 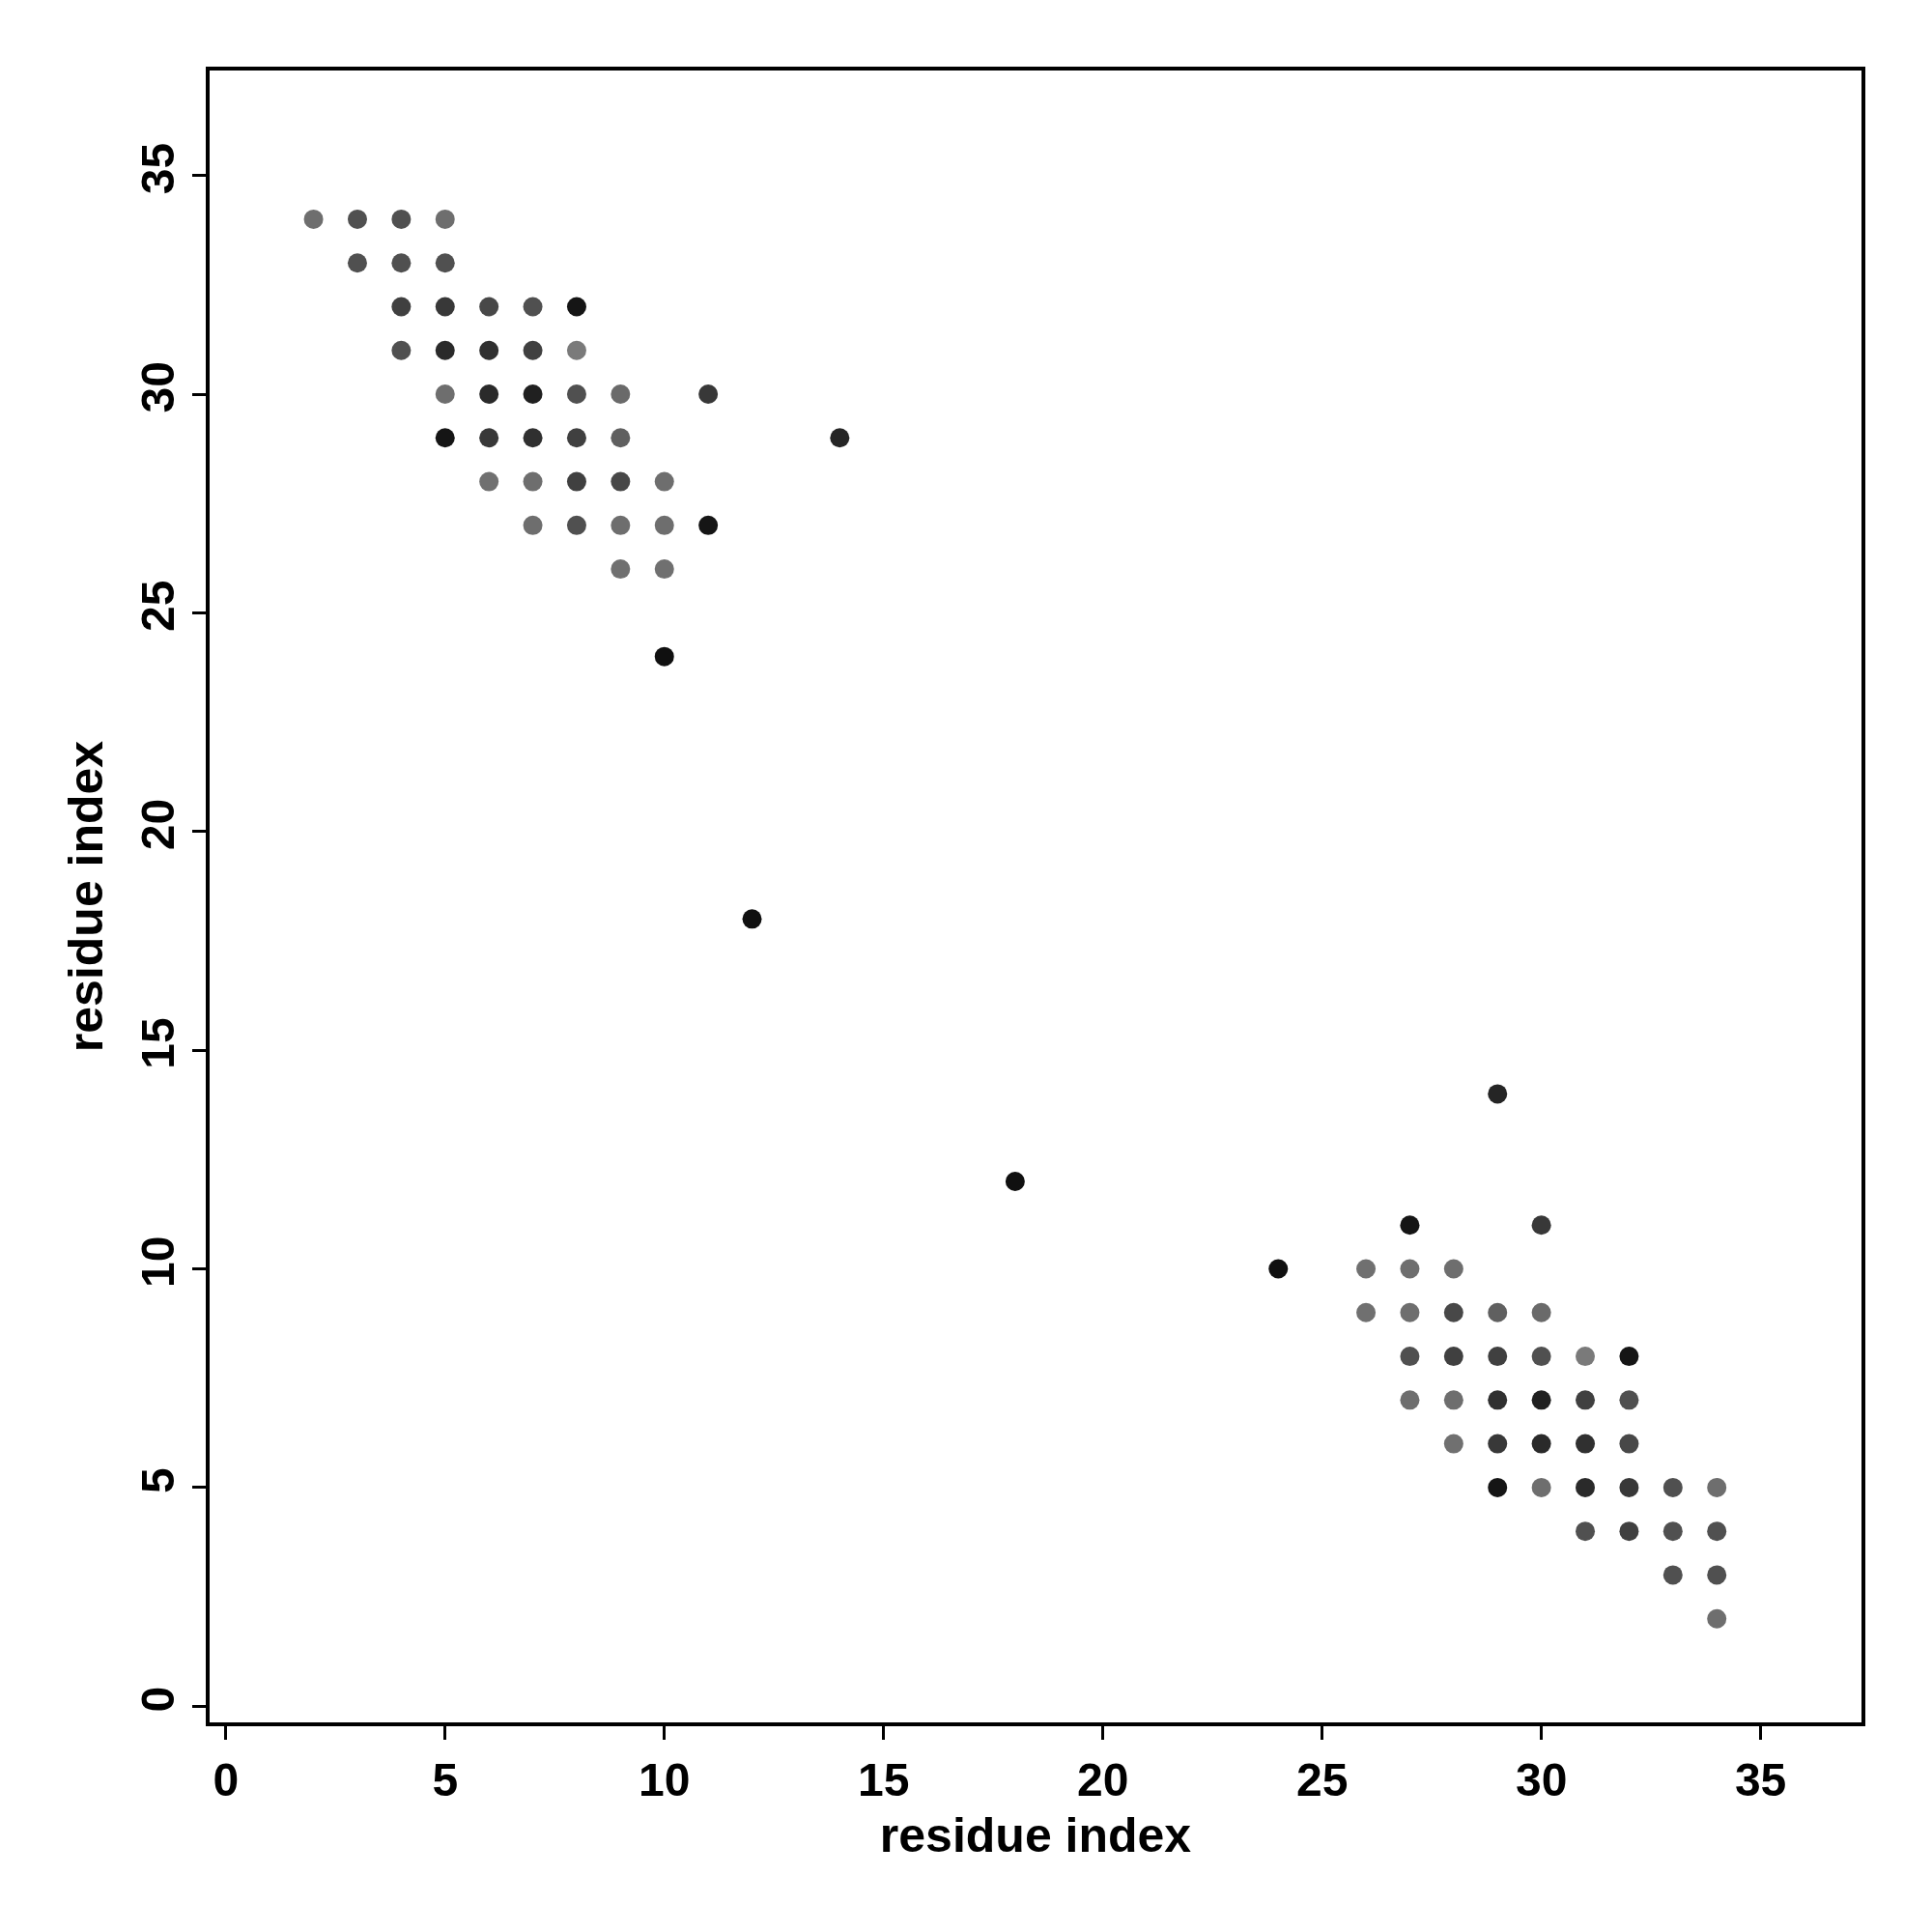 I want to click on x-tick-label: 25, so click(x=1322, y=1779).